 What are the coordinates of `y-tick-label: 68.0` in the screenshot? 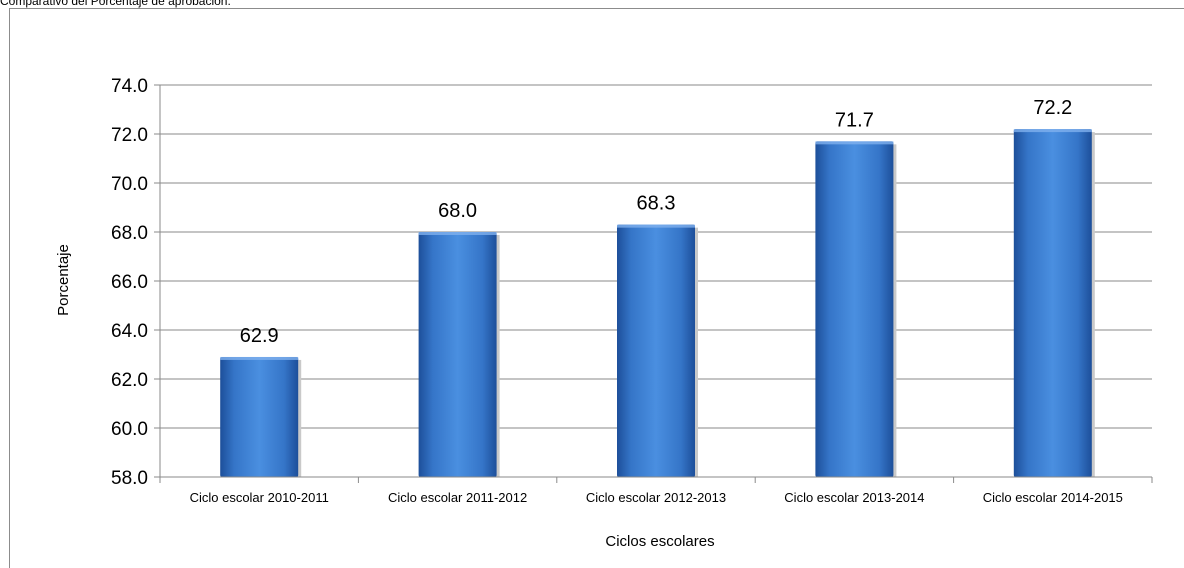 It's located at (129, 233).